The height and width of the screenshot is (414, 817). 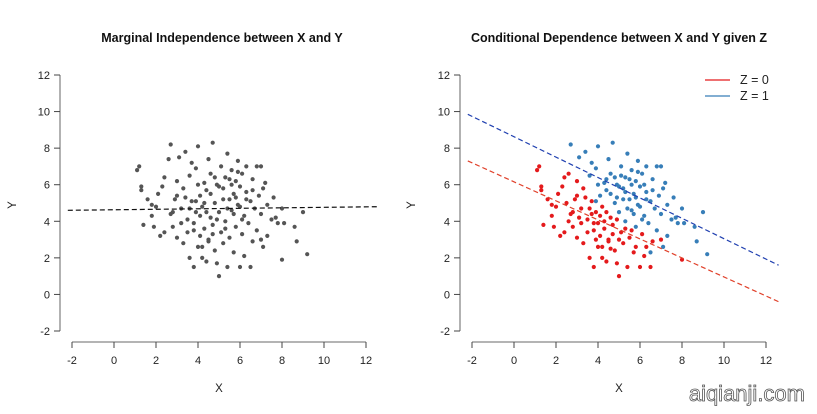 I want to click on legend: Z = 0 Z = 1, so click(x=737, y=88).